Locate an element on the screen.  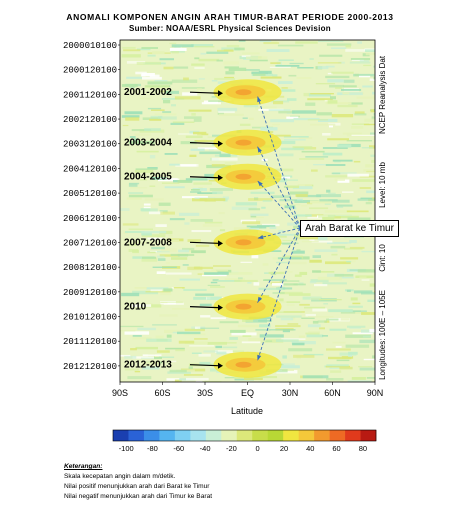
y-tick-label: 2008120100 is located at coordinates (90, 268).